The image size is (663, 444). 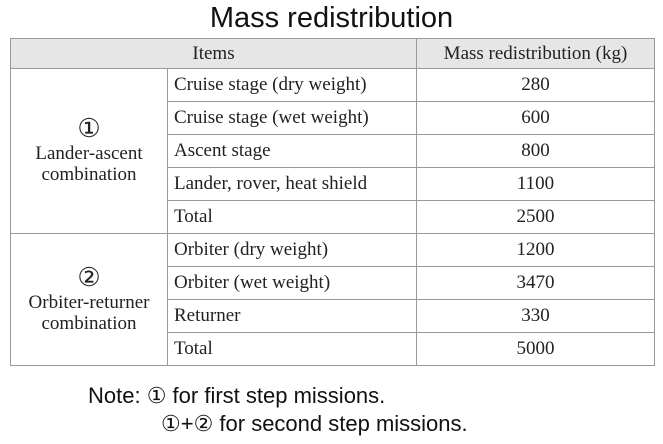 What do you see at coordinates (89, 153) in the screenshot?
I see `group-label-line1: Lander-ascent` at bounding box center [89, 153].